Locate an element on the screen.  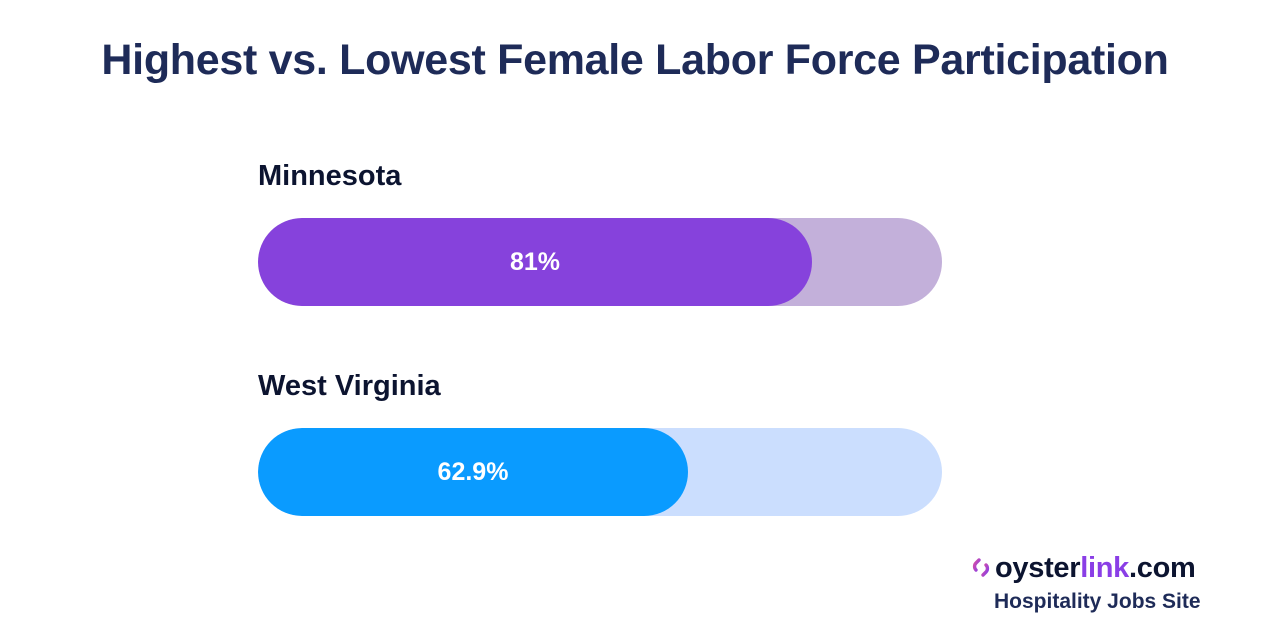
bar-track: 62.9% is located at coordinates (600, 472).